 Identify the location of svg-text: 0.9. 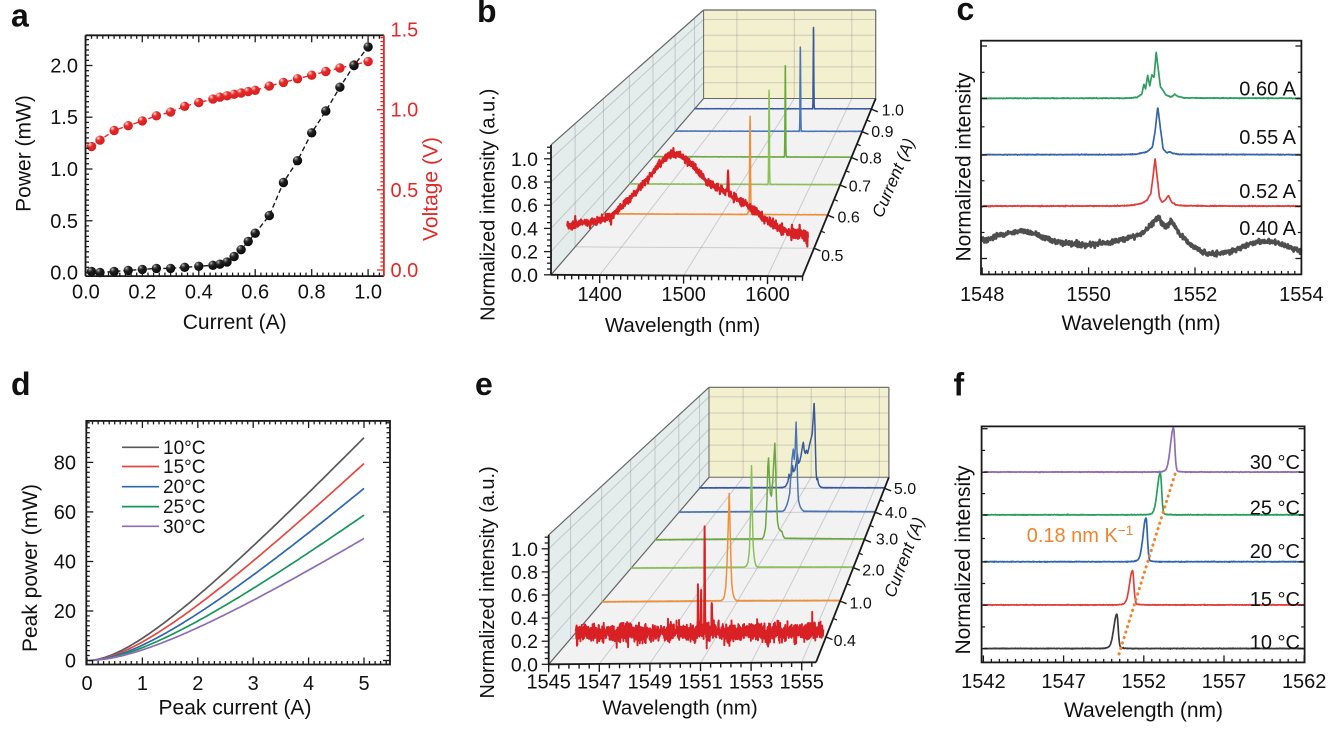
(882, 132).